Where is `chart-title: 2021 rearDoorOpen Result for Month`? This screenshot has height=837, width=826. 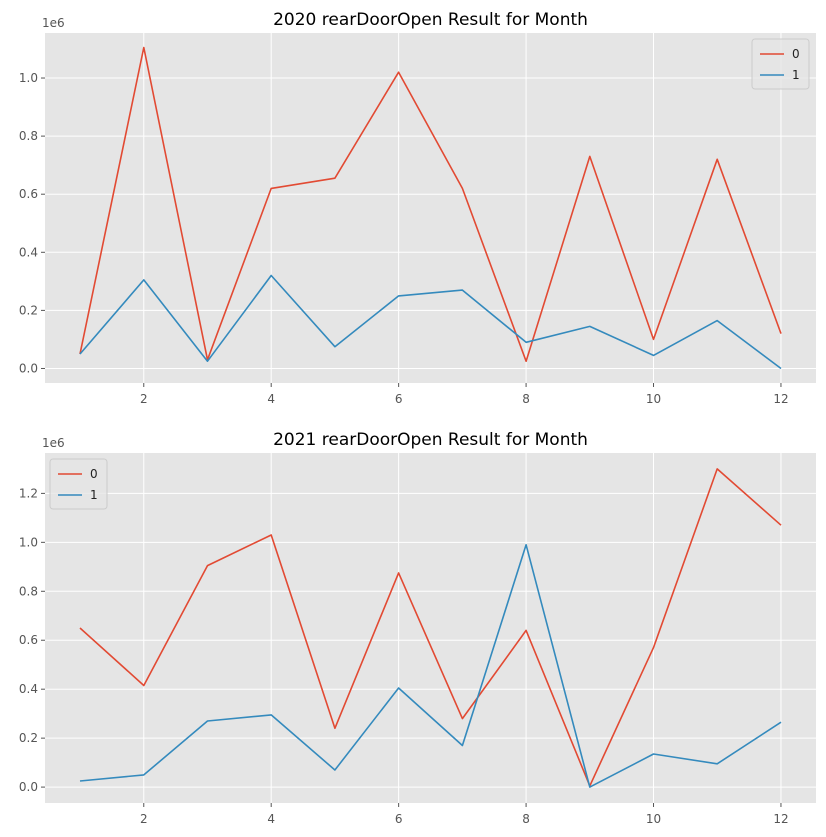
chart-title: 2021 rearDoorOpen Result for Month is located at coordinates (430, 440).